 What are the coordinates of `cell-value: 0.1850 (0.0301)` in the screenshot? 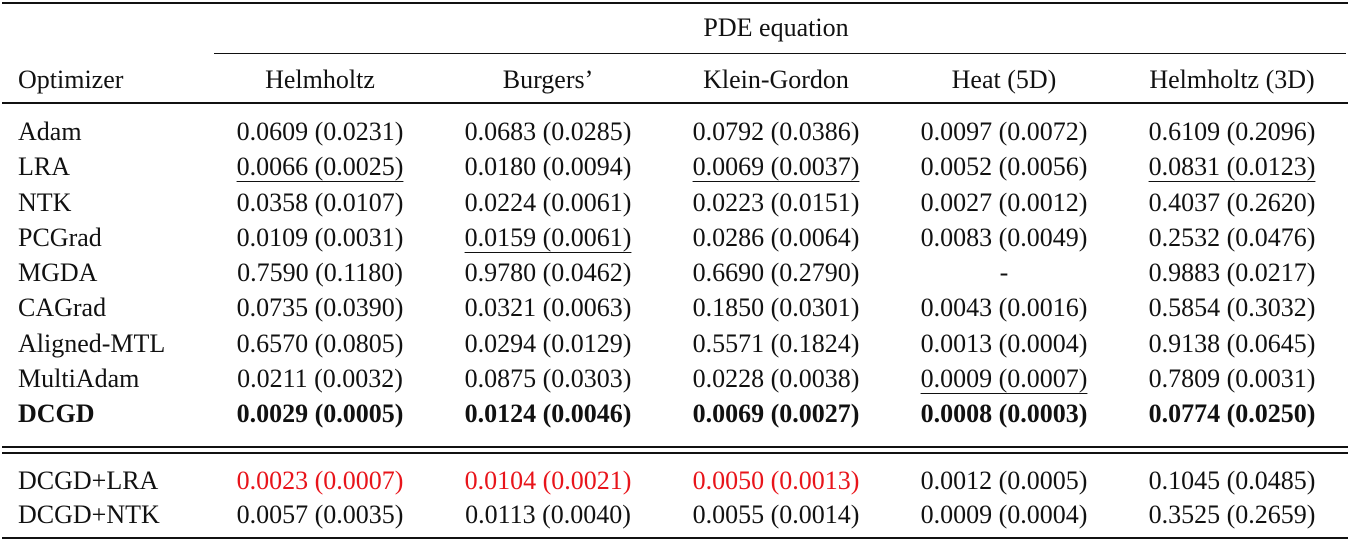 It's located at (776, 308).